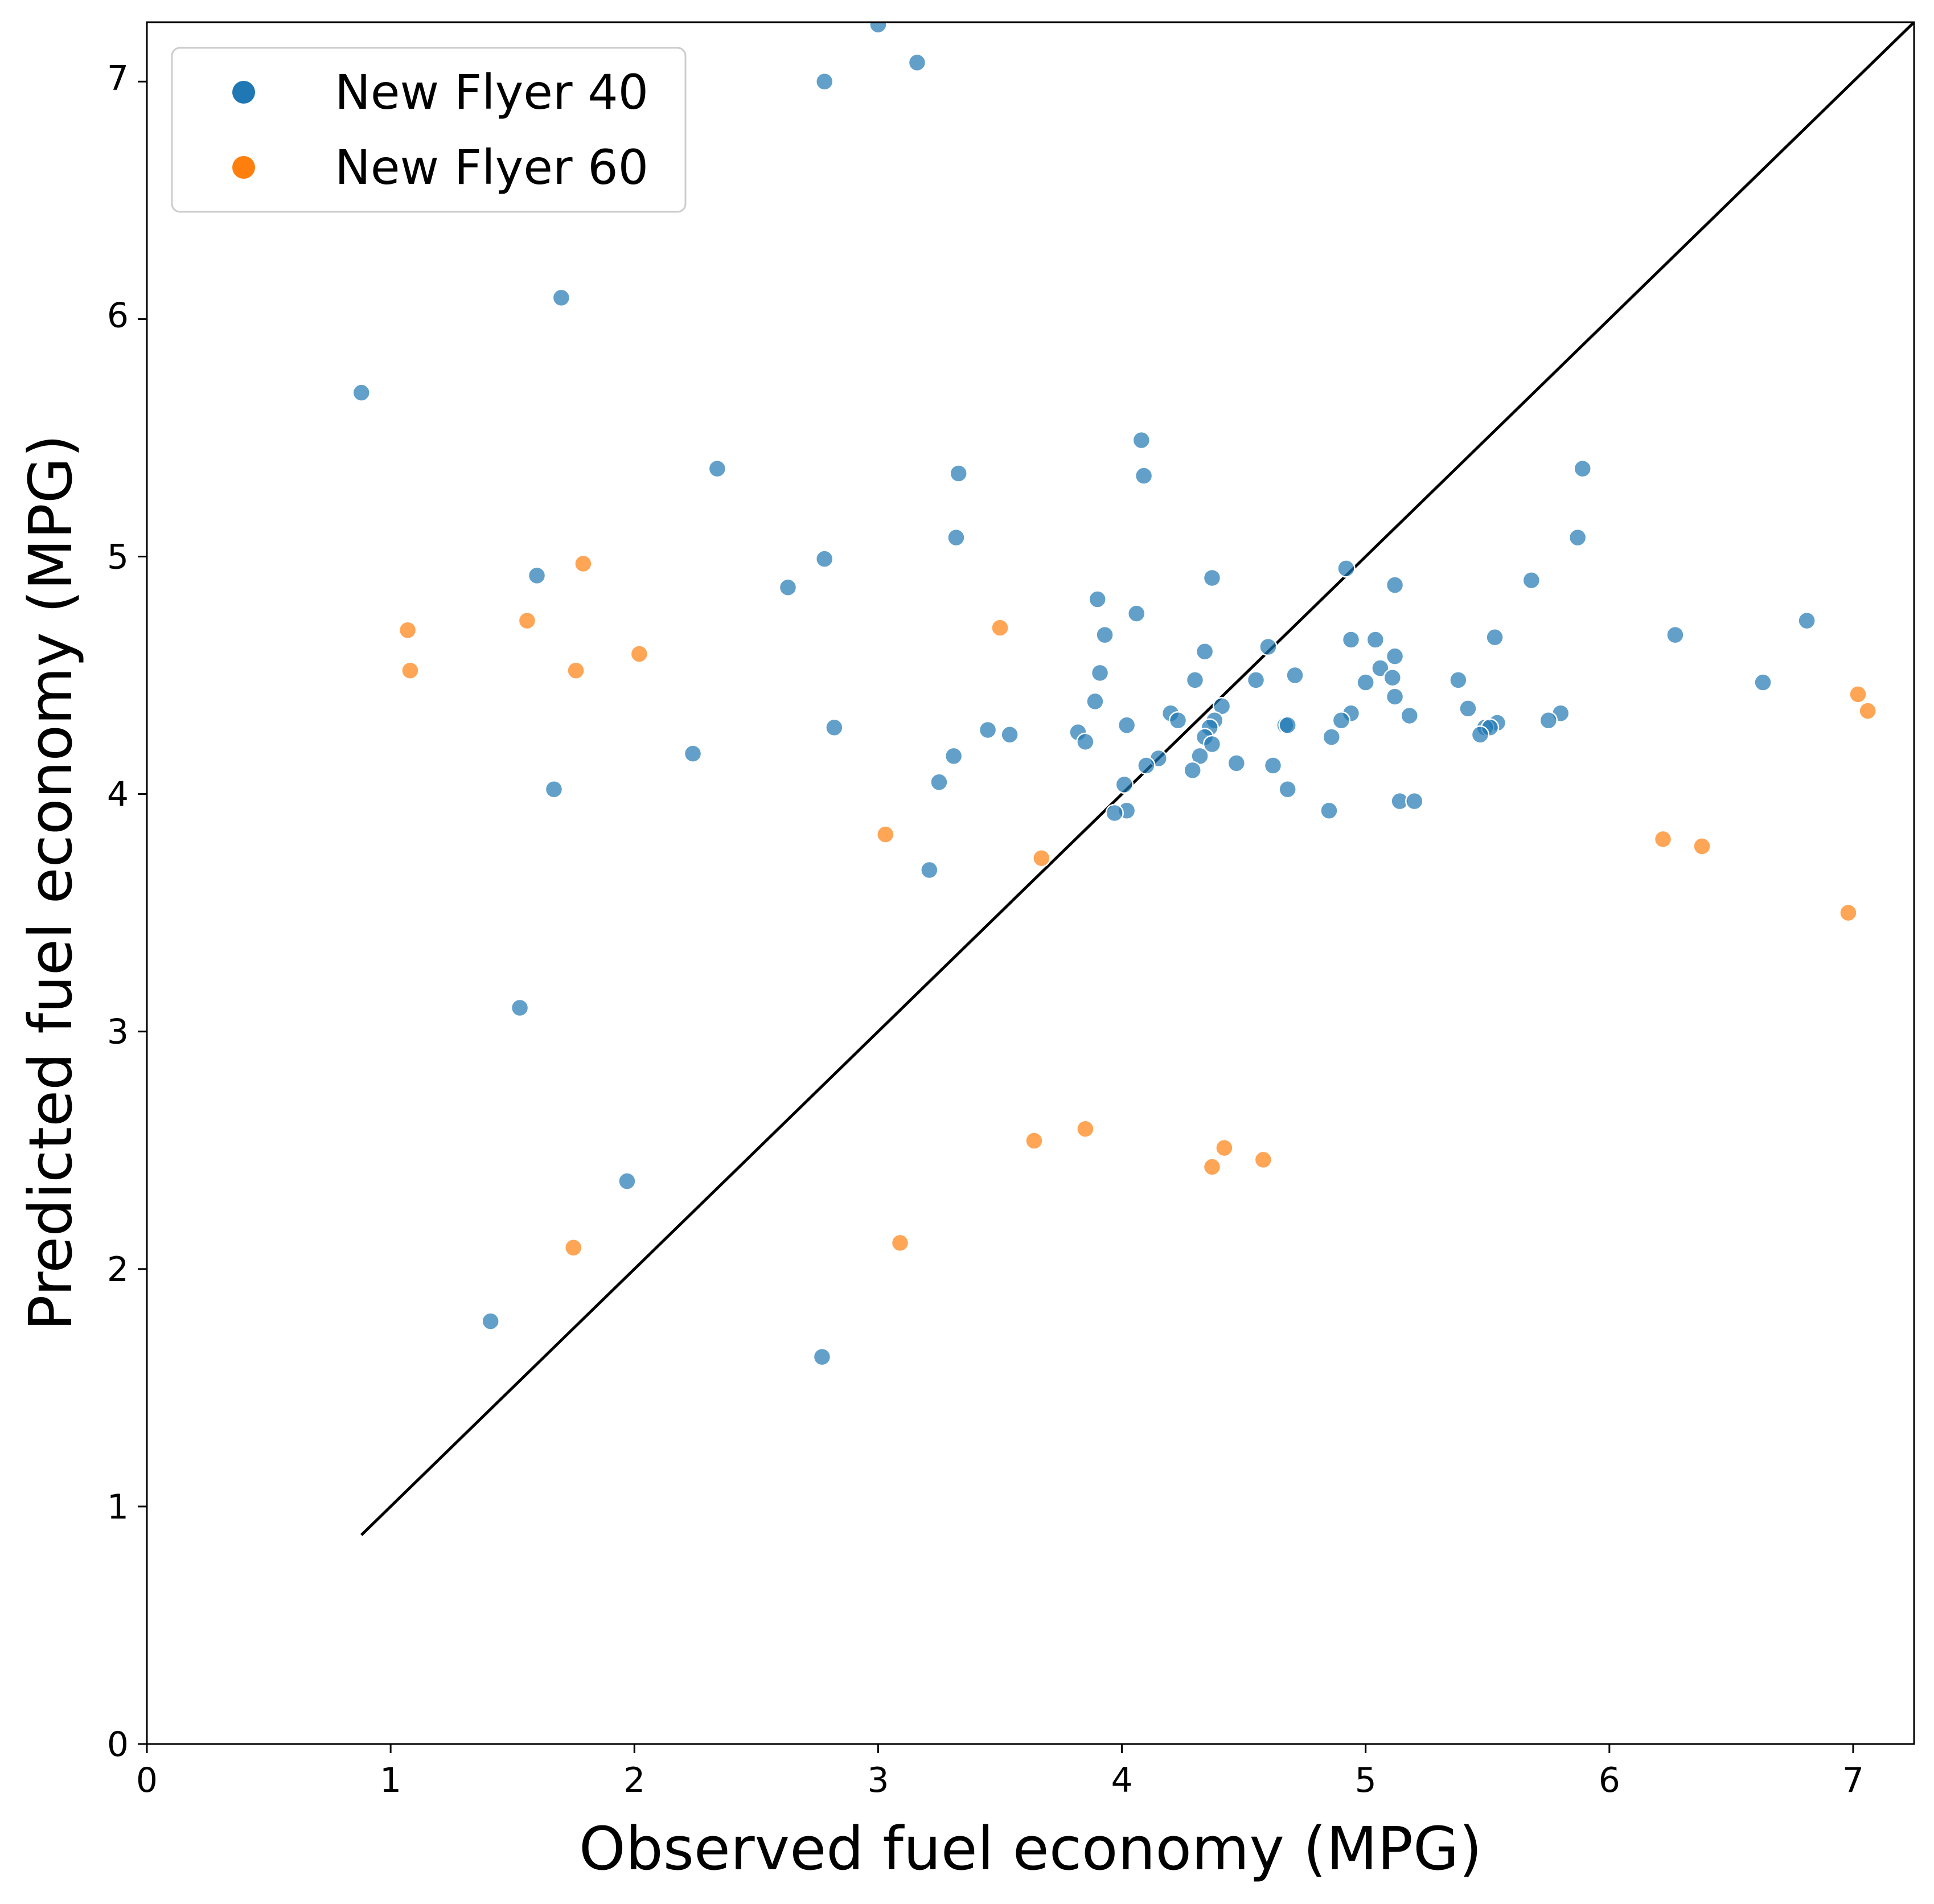 The image size is (1934, 1904). I want to click on legend: New Flyer 40 New Flyer 60, so click(429, 130).